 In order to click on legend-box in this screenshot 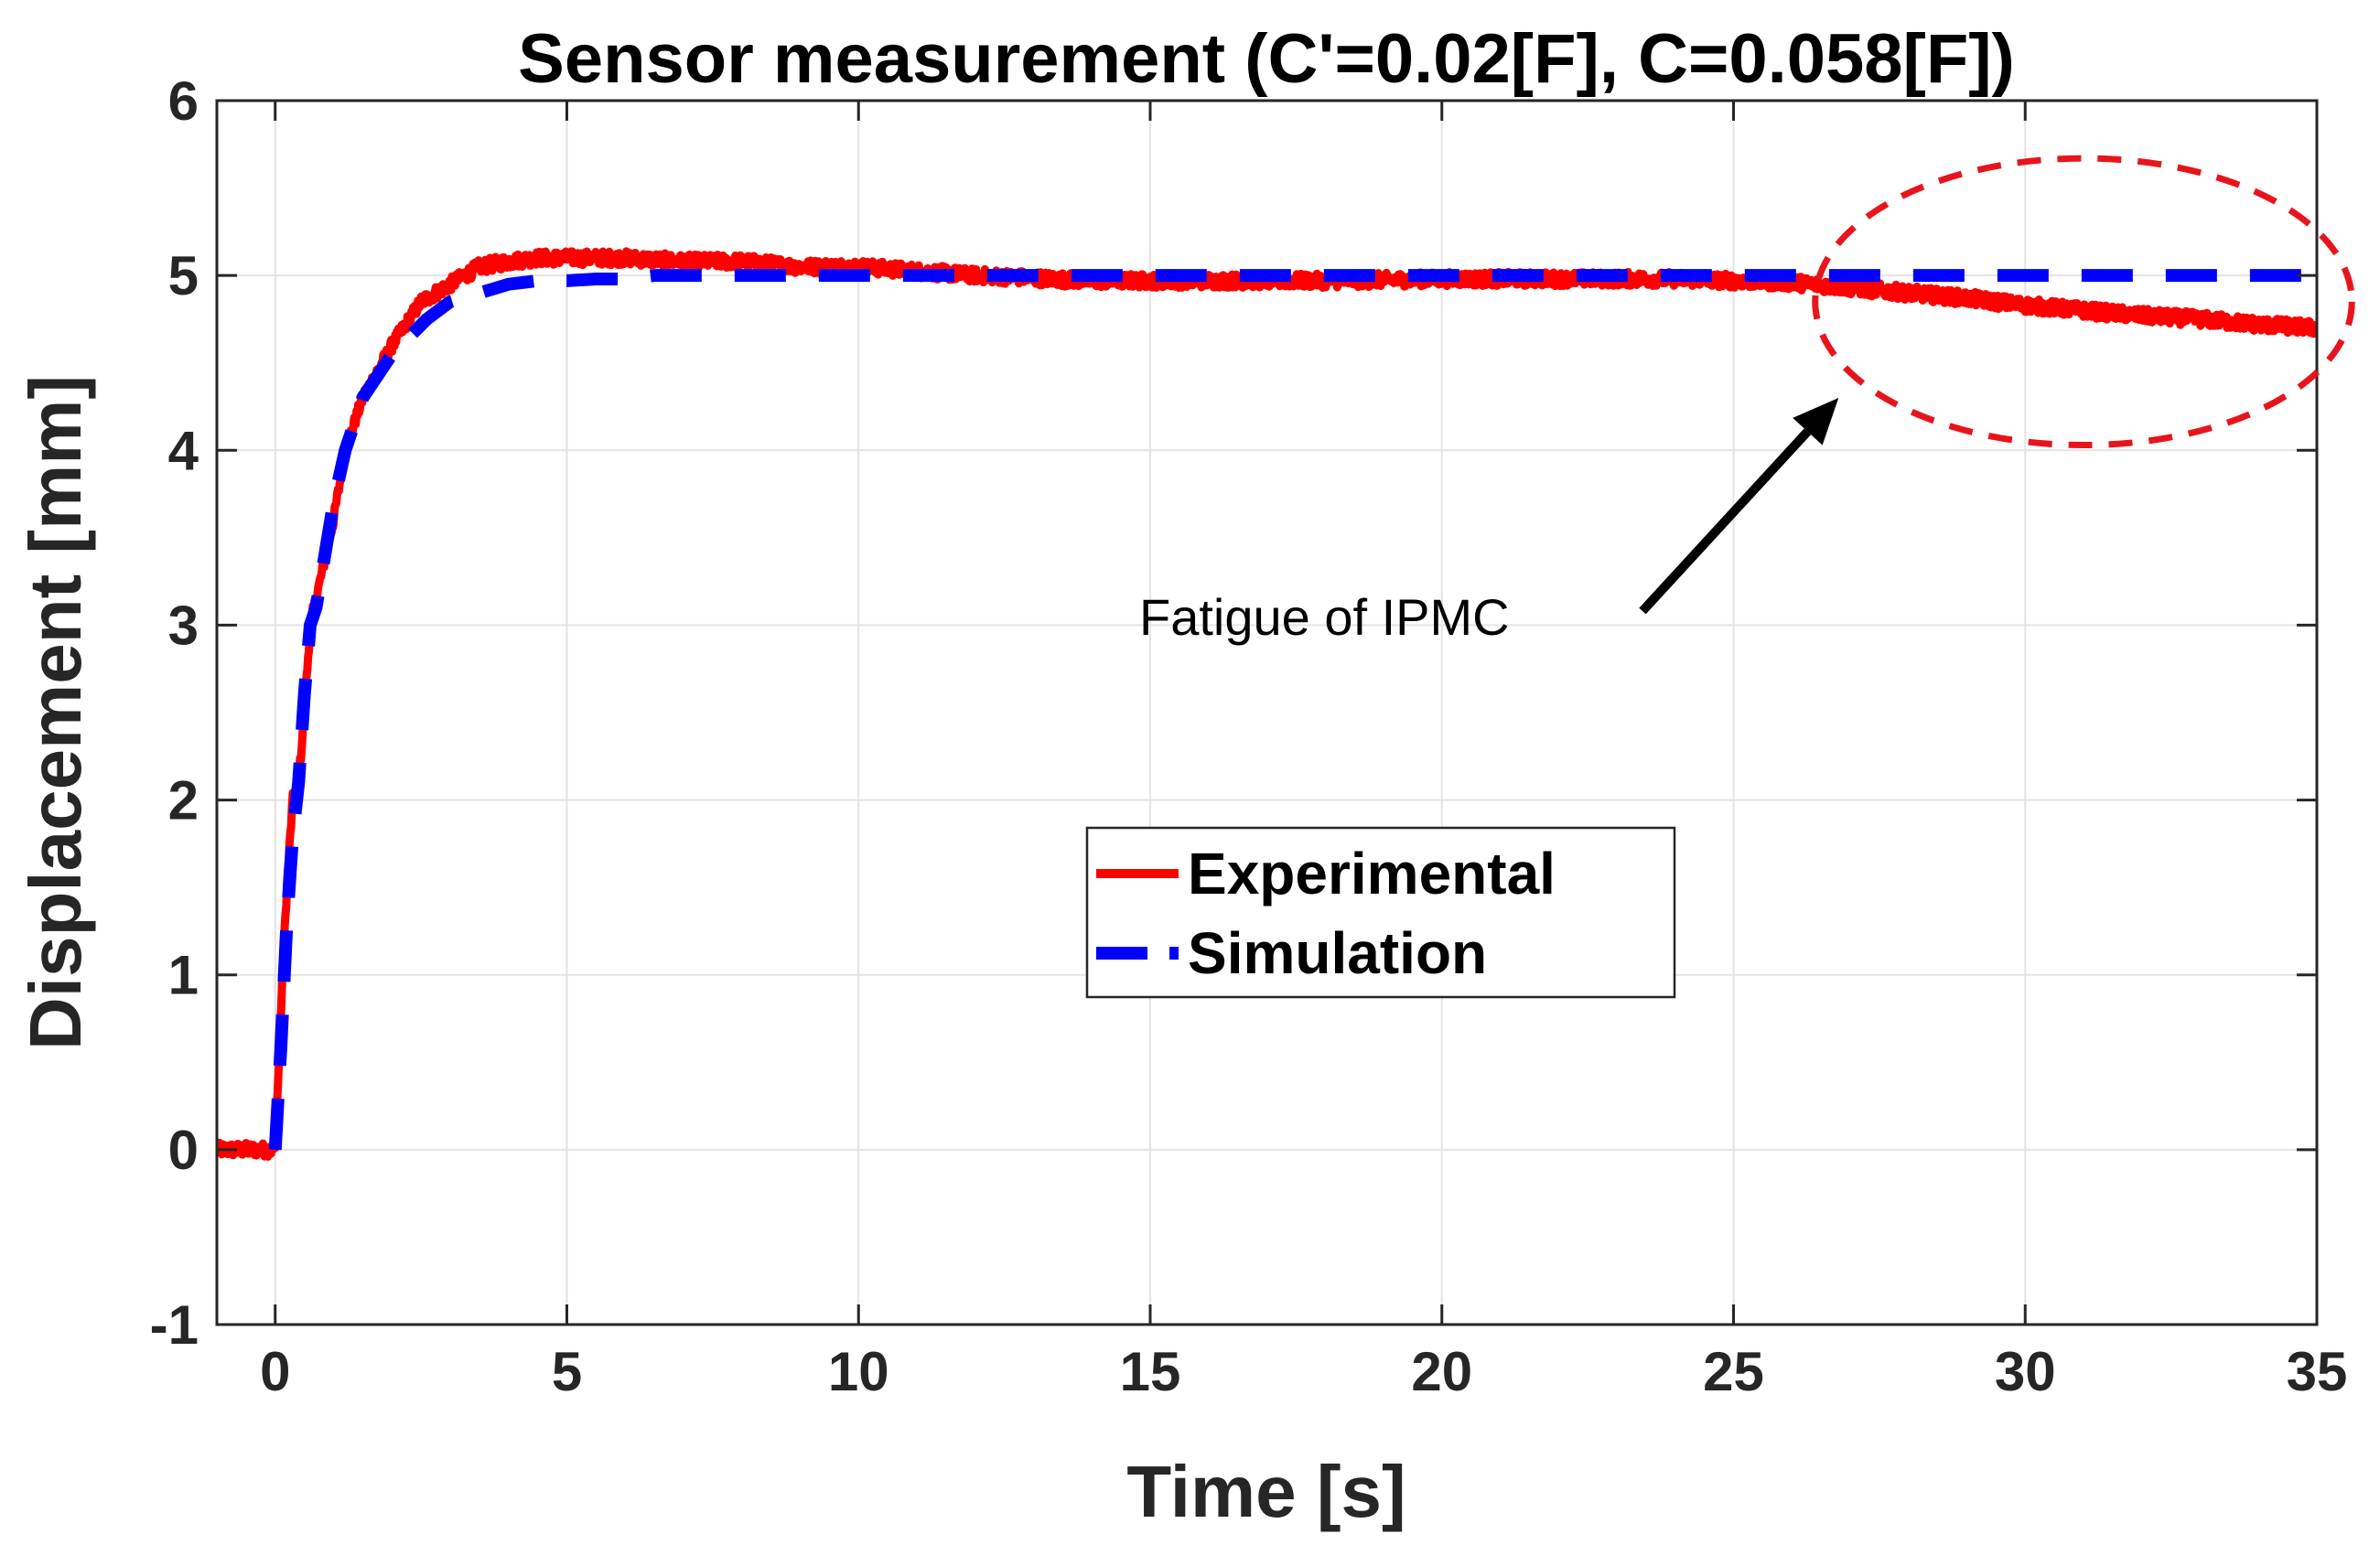, I will do `click(1380, 912)`.